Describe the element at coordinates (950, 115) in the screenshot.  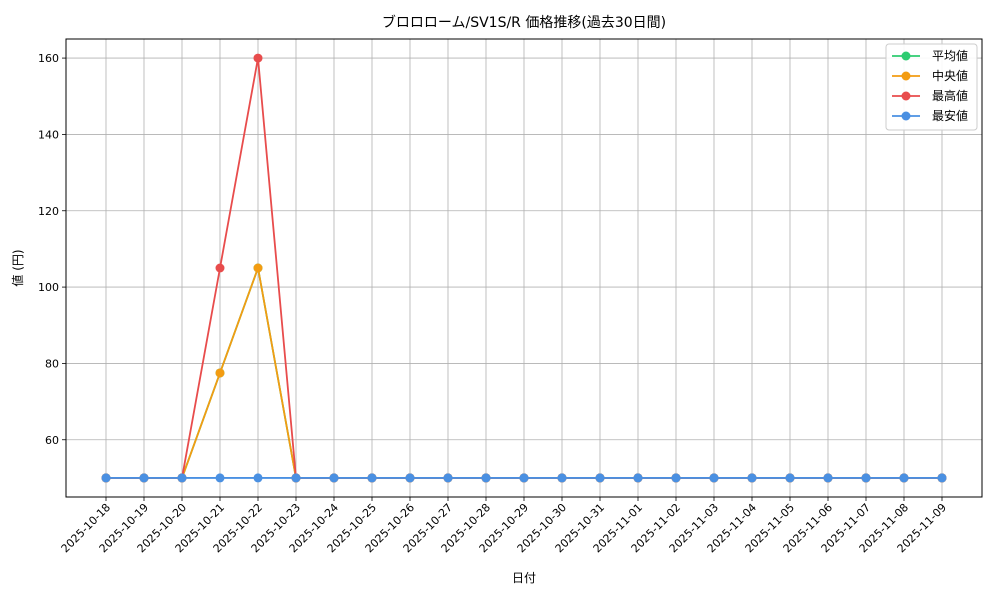
I see `legend-label: 最安値` at that location.